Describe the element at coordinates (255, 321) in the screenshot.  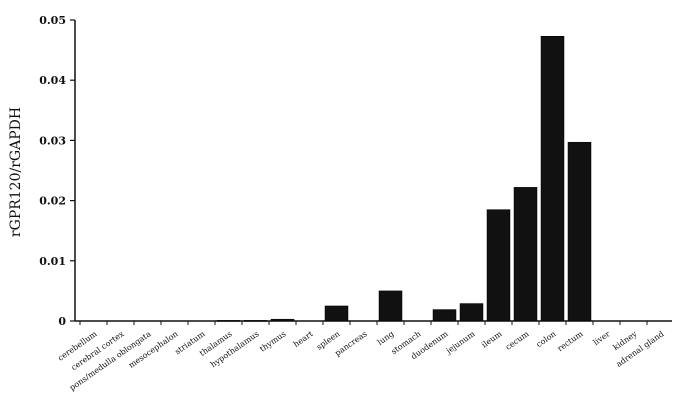
I see `bar-hypothalamus` at that location.